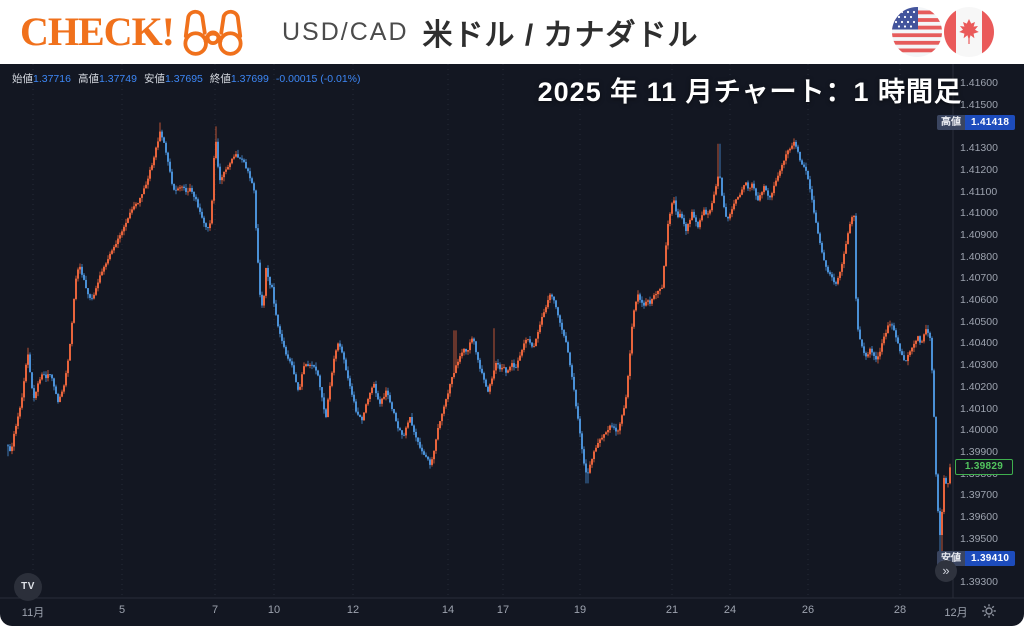 Image resolution: width=1024 pixels, height=626 pixels. What do you see at coordinates (943, 32) in the screenshot?
I see `flags` at bounding box center [943, 32].